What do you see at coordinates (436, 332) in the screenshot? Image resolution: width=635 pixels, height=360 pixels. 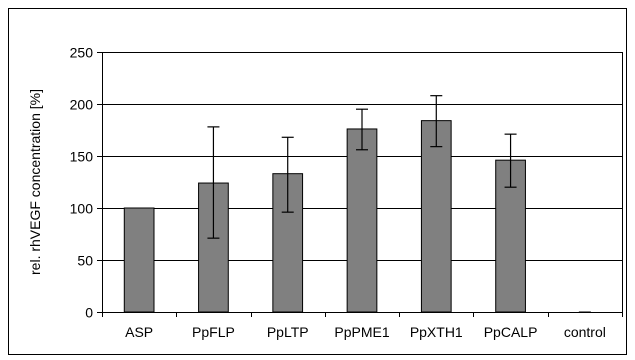 I see `x-tick-label: PpXTH1` at bounding box center [436, 332].